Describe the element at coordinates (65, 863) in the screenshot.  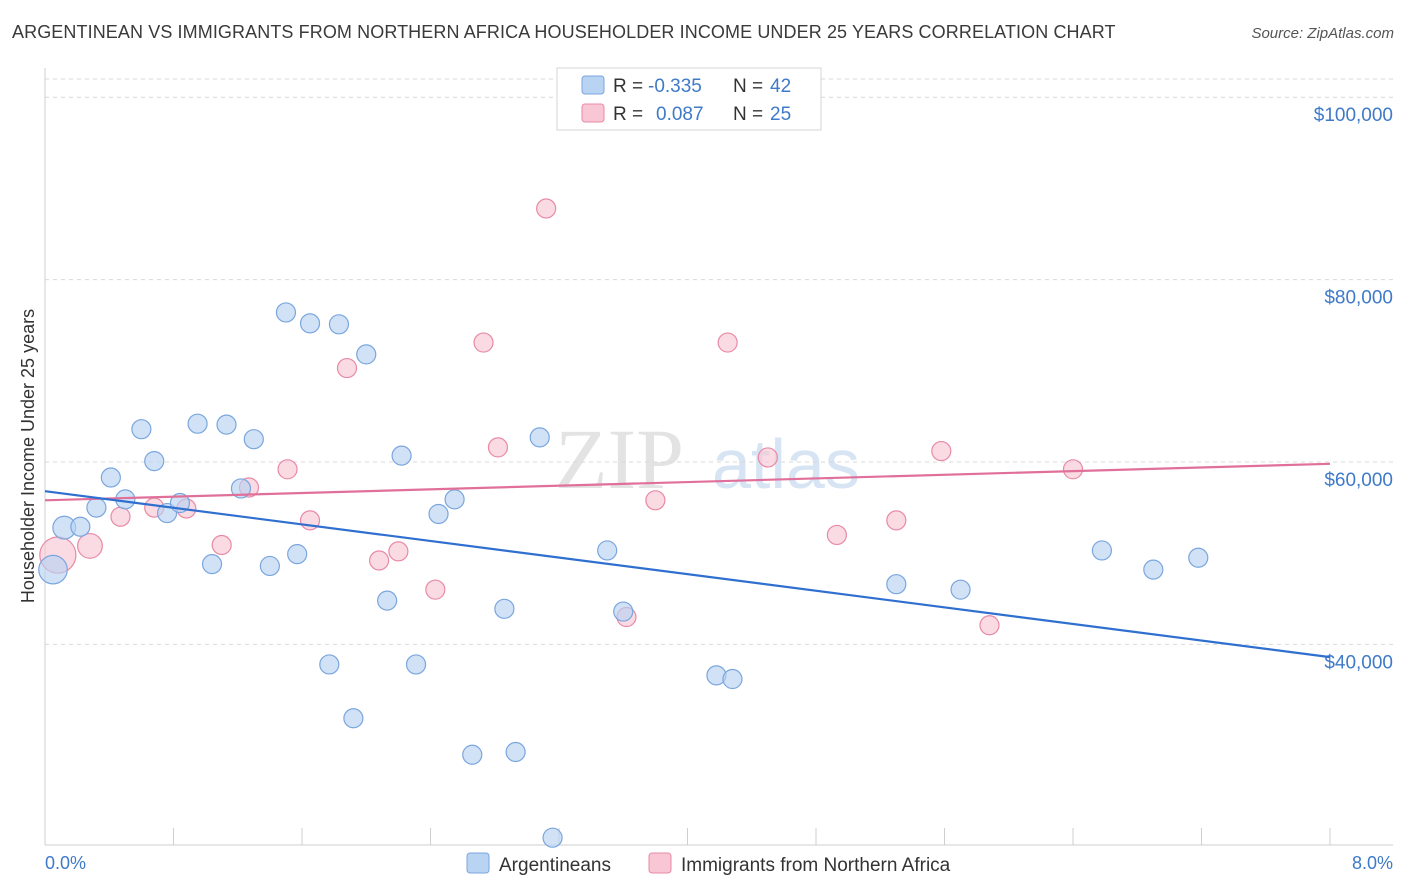
I see `x-tick-label-min: 0.0%` at that location.